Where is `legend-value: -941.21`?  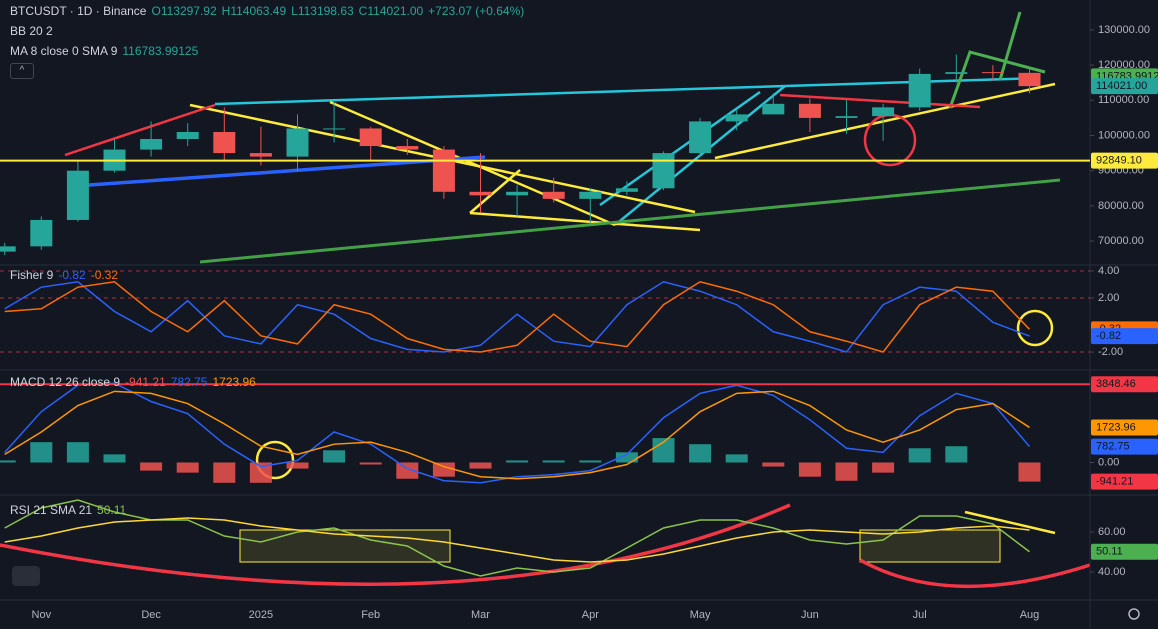 legend-value: -941.21 is located at coordinates (145, 382).